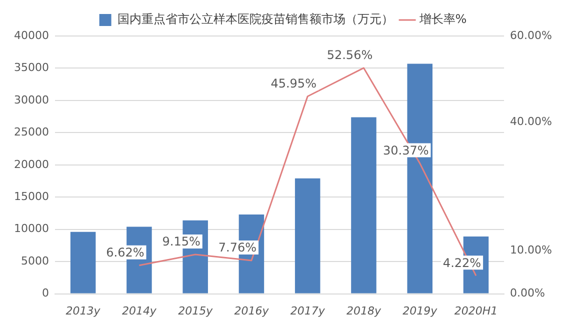 The image size is (566, 325). I want to click on y2-tick-label: 10.00%, so click(531, 250).